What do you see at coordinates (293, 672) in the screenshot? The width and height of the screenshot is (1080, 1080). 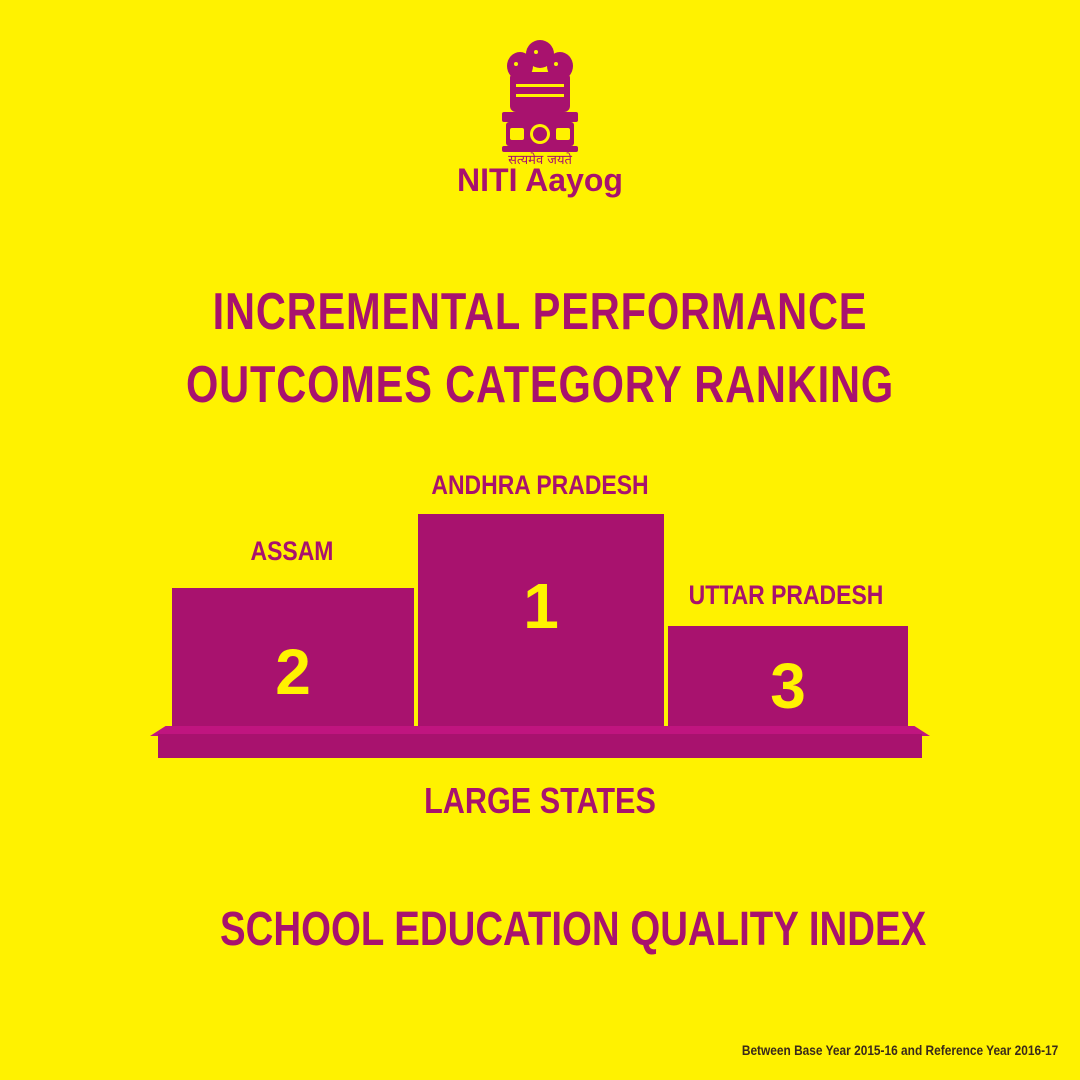 I see `podium-rank-2: 2` at bounding box center [293, 672].